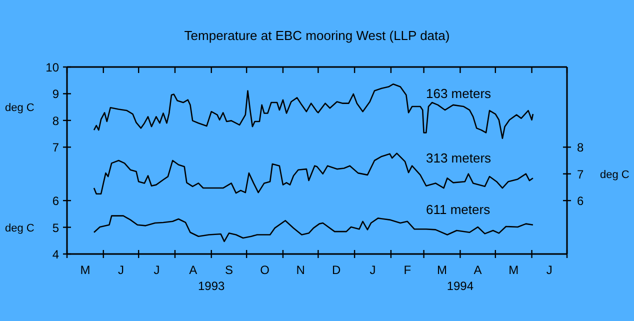 The width and height of the screenshot is (634, 321). Describe the element at coordinates (580, 147) in the screenshot. I see `y2-tick-label: 8` at that location.